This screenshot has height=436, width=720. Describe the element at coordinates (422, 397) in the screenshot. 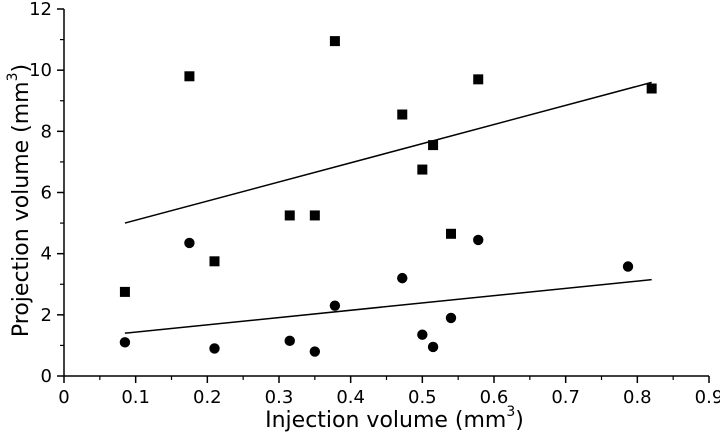

I see `x-tick-label: 0.5` at that location.